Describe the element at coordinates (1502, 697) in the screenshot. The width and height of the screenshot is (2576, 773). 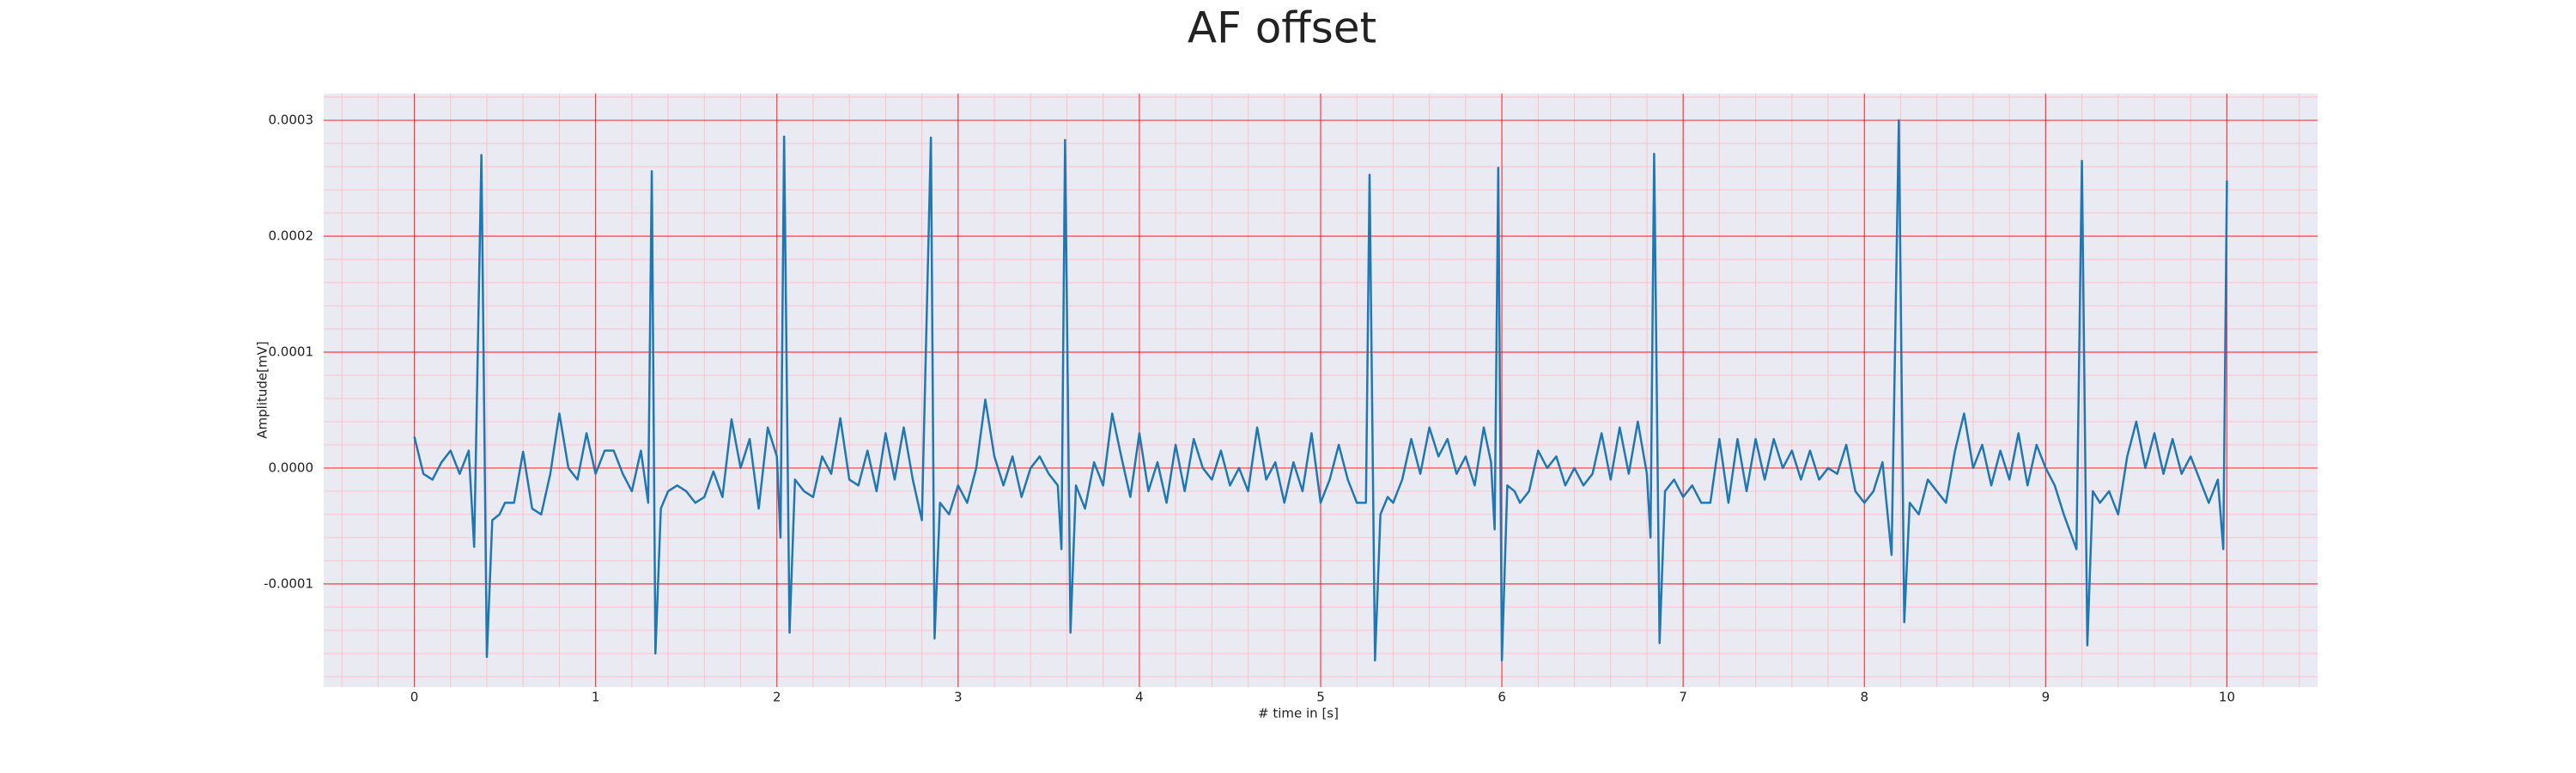
I see `x-tick-label: 6` at that location.